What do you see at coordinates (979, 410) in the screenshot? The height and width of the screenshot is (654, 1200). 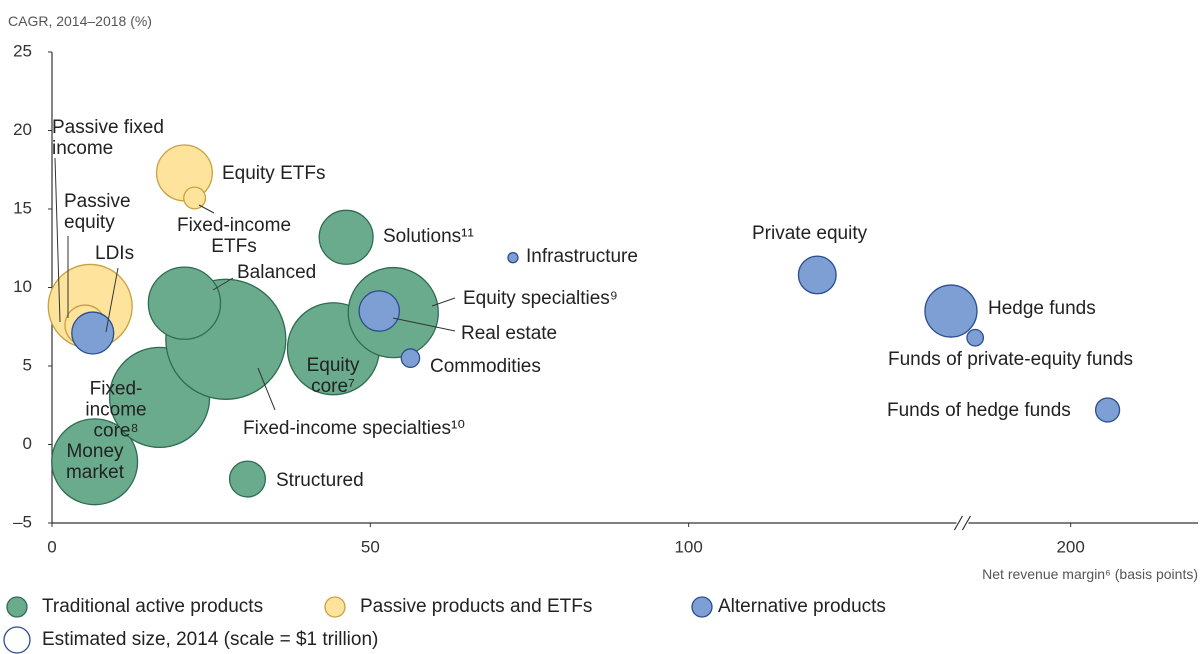 I see `bubble-label: Funds of hedge funds` at bounding box center [979, 410].